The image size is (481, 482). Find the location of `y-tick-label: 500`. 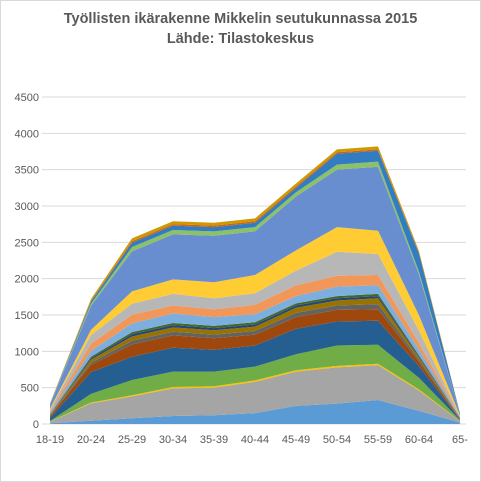

y-tick-label: 500 is located at coordinates (30, 389).